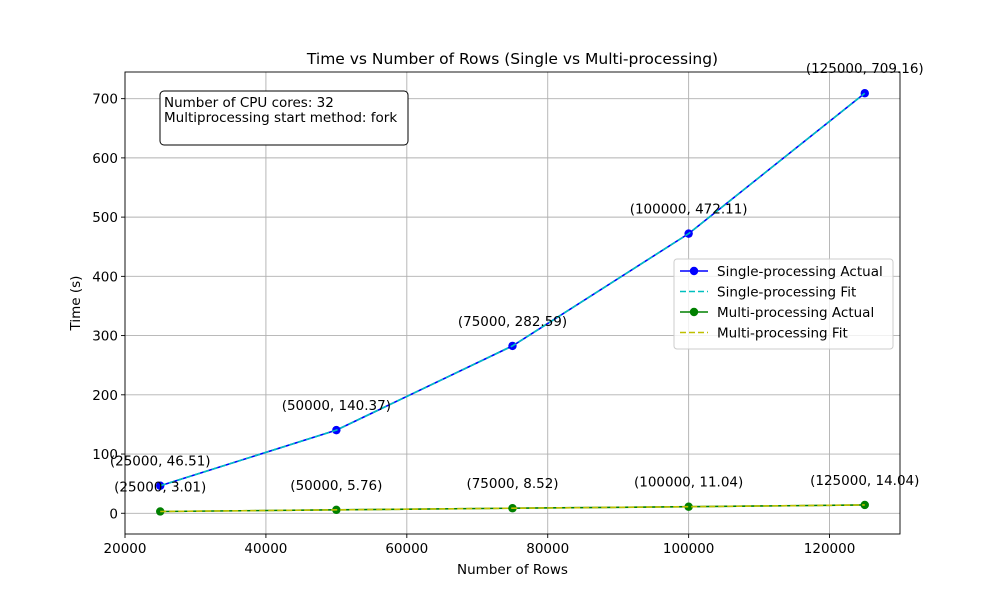 This screenshot has height=600, width=1000. I want to click on legend-frame, so click(783, 304).